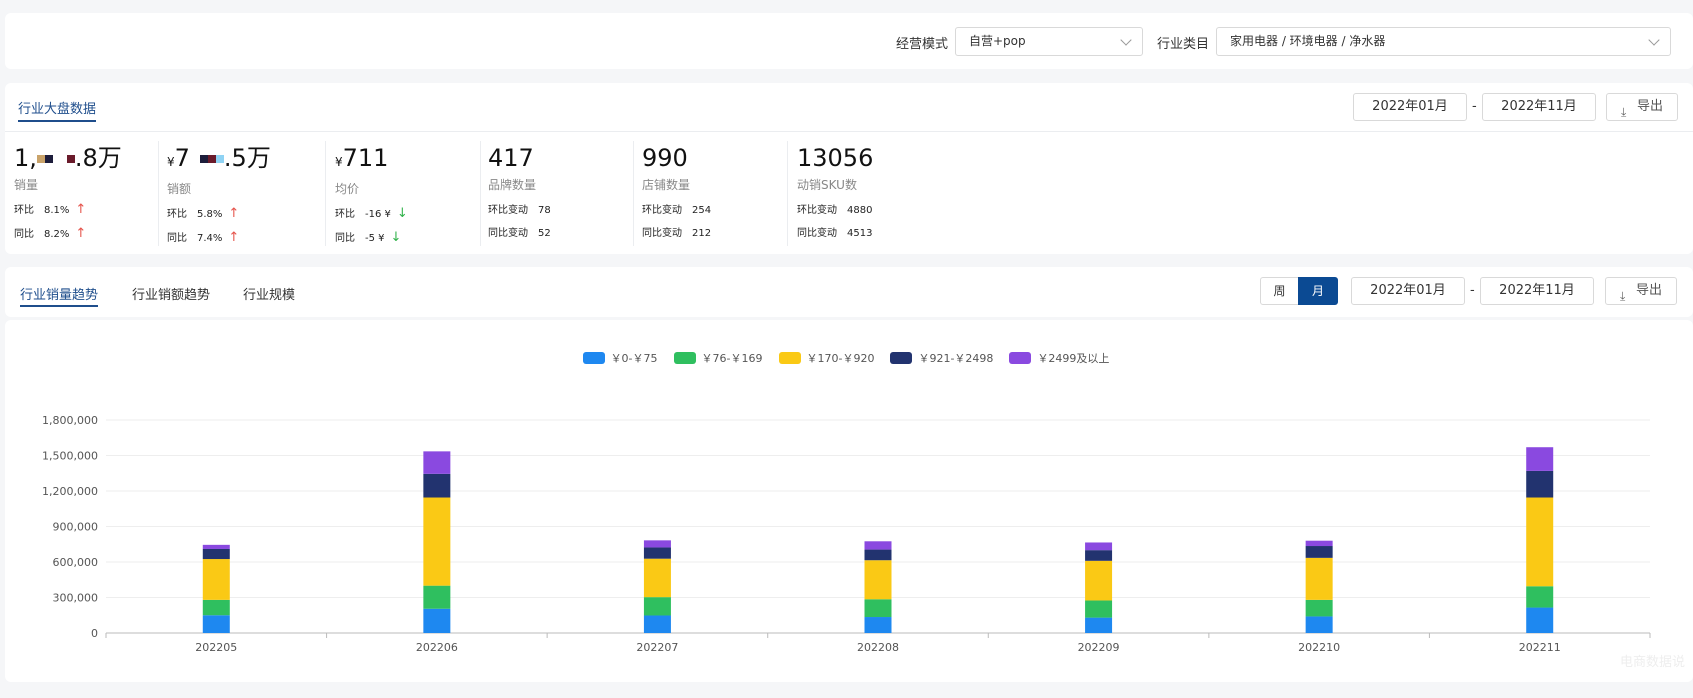  I want to click on legend-item: ￥921-￥2498, so click(941, 358).